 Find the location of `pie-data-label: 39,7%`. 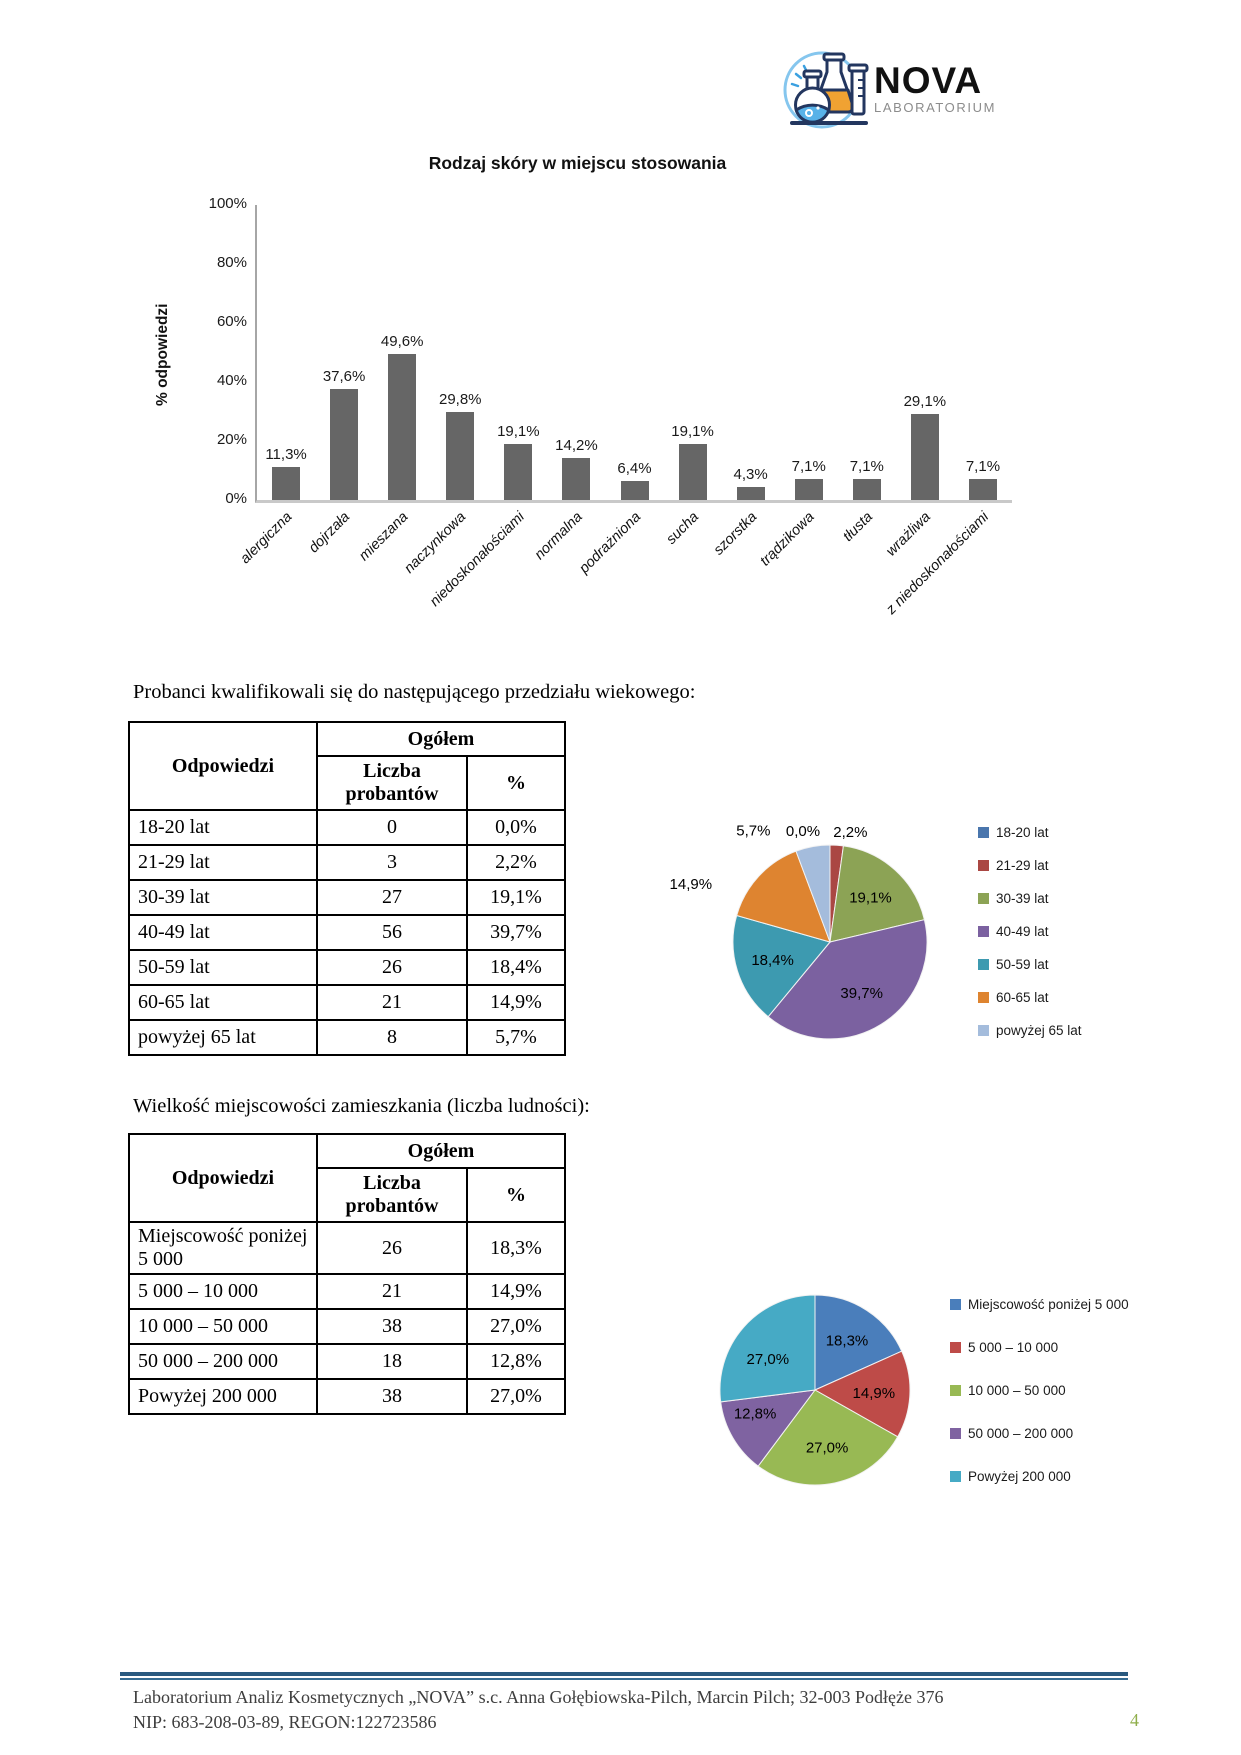

pie-data-label: 39,7% is located at coordinates (861, 993).